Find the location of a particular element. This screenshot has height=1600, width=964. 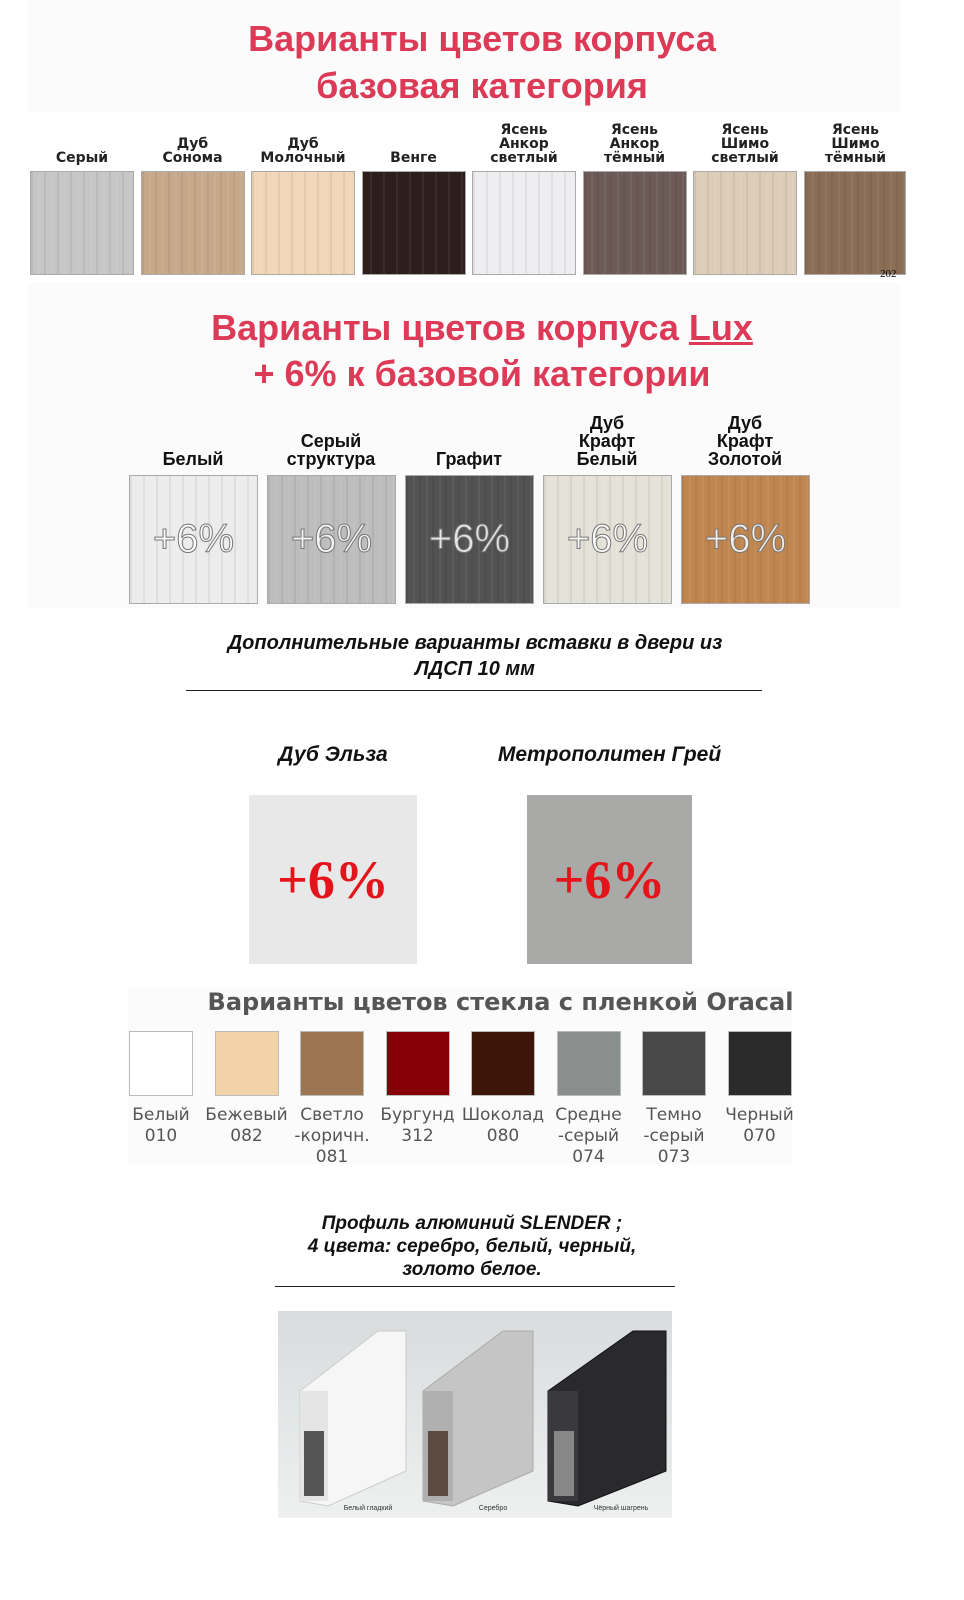

profile-line2: 4 цвета: серебро, белый, черный, is located at coordinates (472, 1246).